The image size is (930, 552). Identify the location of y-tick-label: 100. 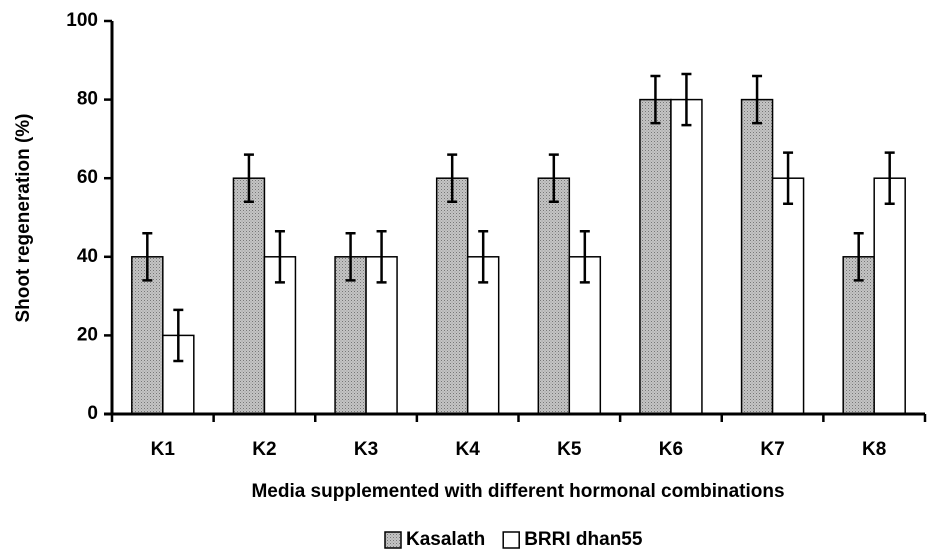
(82, 20).